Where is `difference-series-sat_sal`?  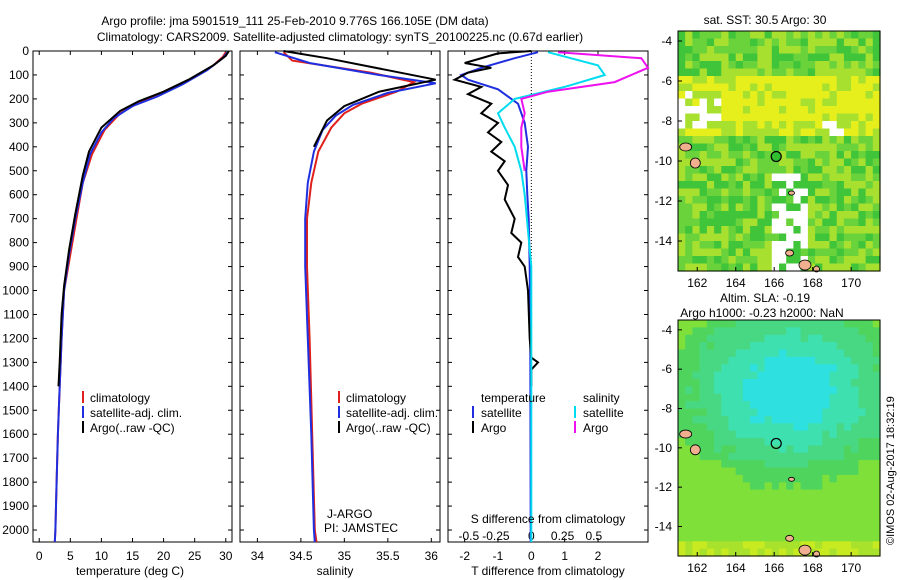 difference-series-sat_sal is located at coordinates (551, 296).